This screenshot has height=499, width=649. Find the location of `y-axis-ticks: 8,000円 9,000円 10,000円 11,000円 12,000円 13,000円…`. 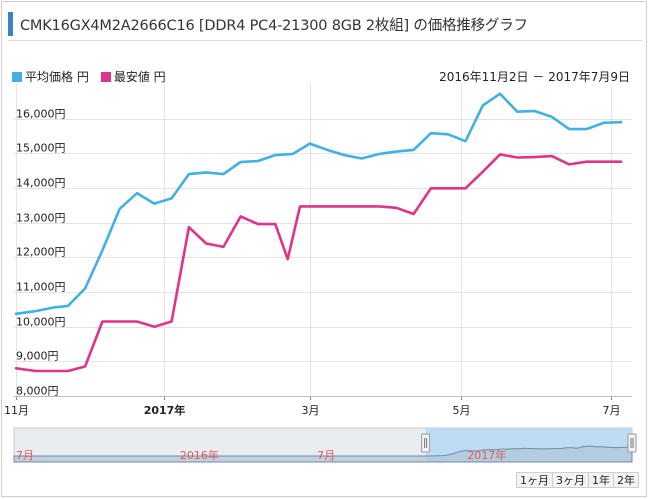

y-axis-ticks: 8,000円 9,000円 10,000円 11,000円 12,000円 13,000円… is located at coordinates (41, 253).